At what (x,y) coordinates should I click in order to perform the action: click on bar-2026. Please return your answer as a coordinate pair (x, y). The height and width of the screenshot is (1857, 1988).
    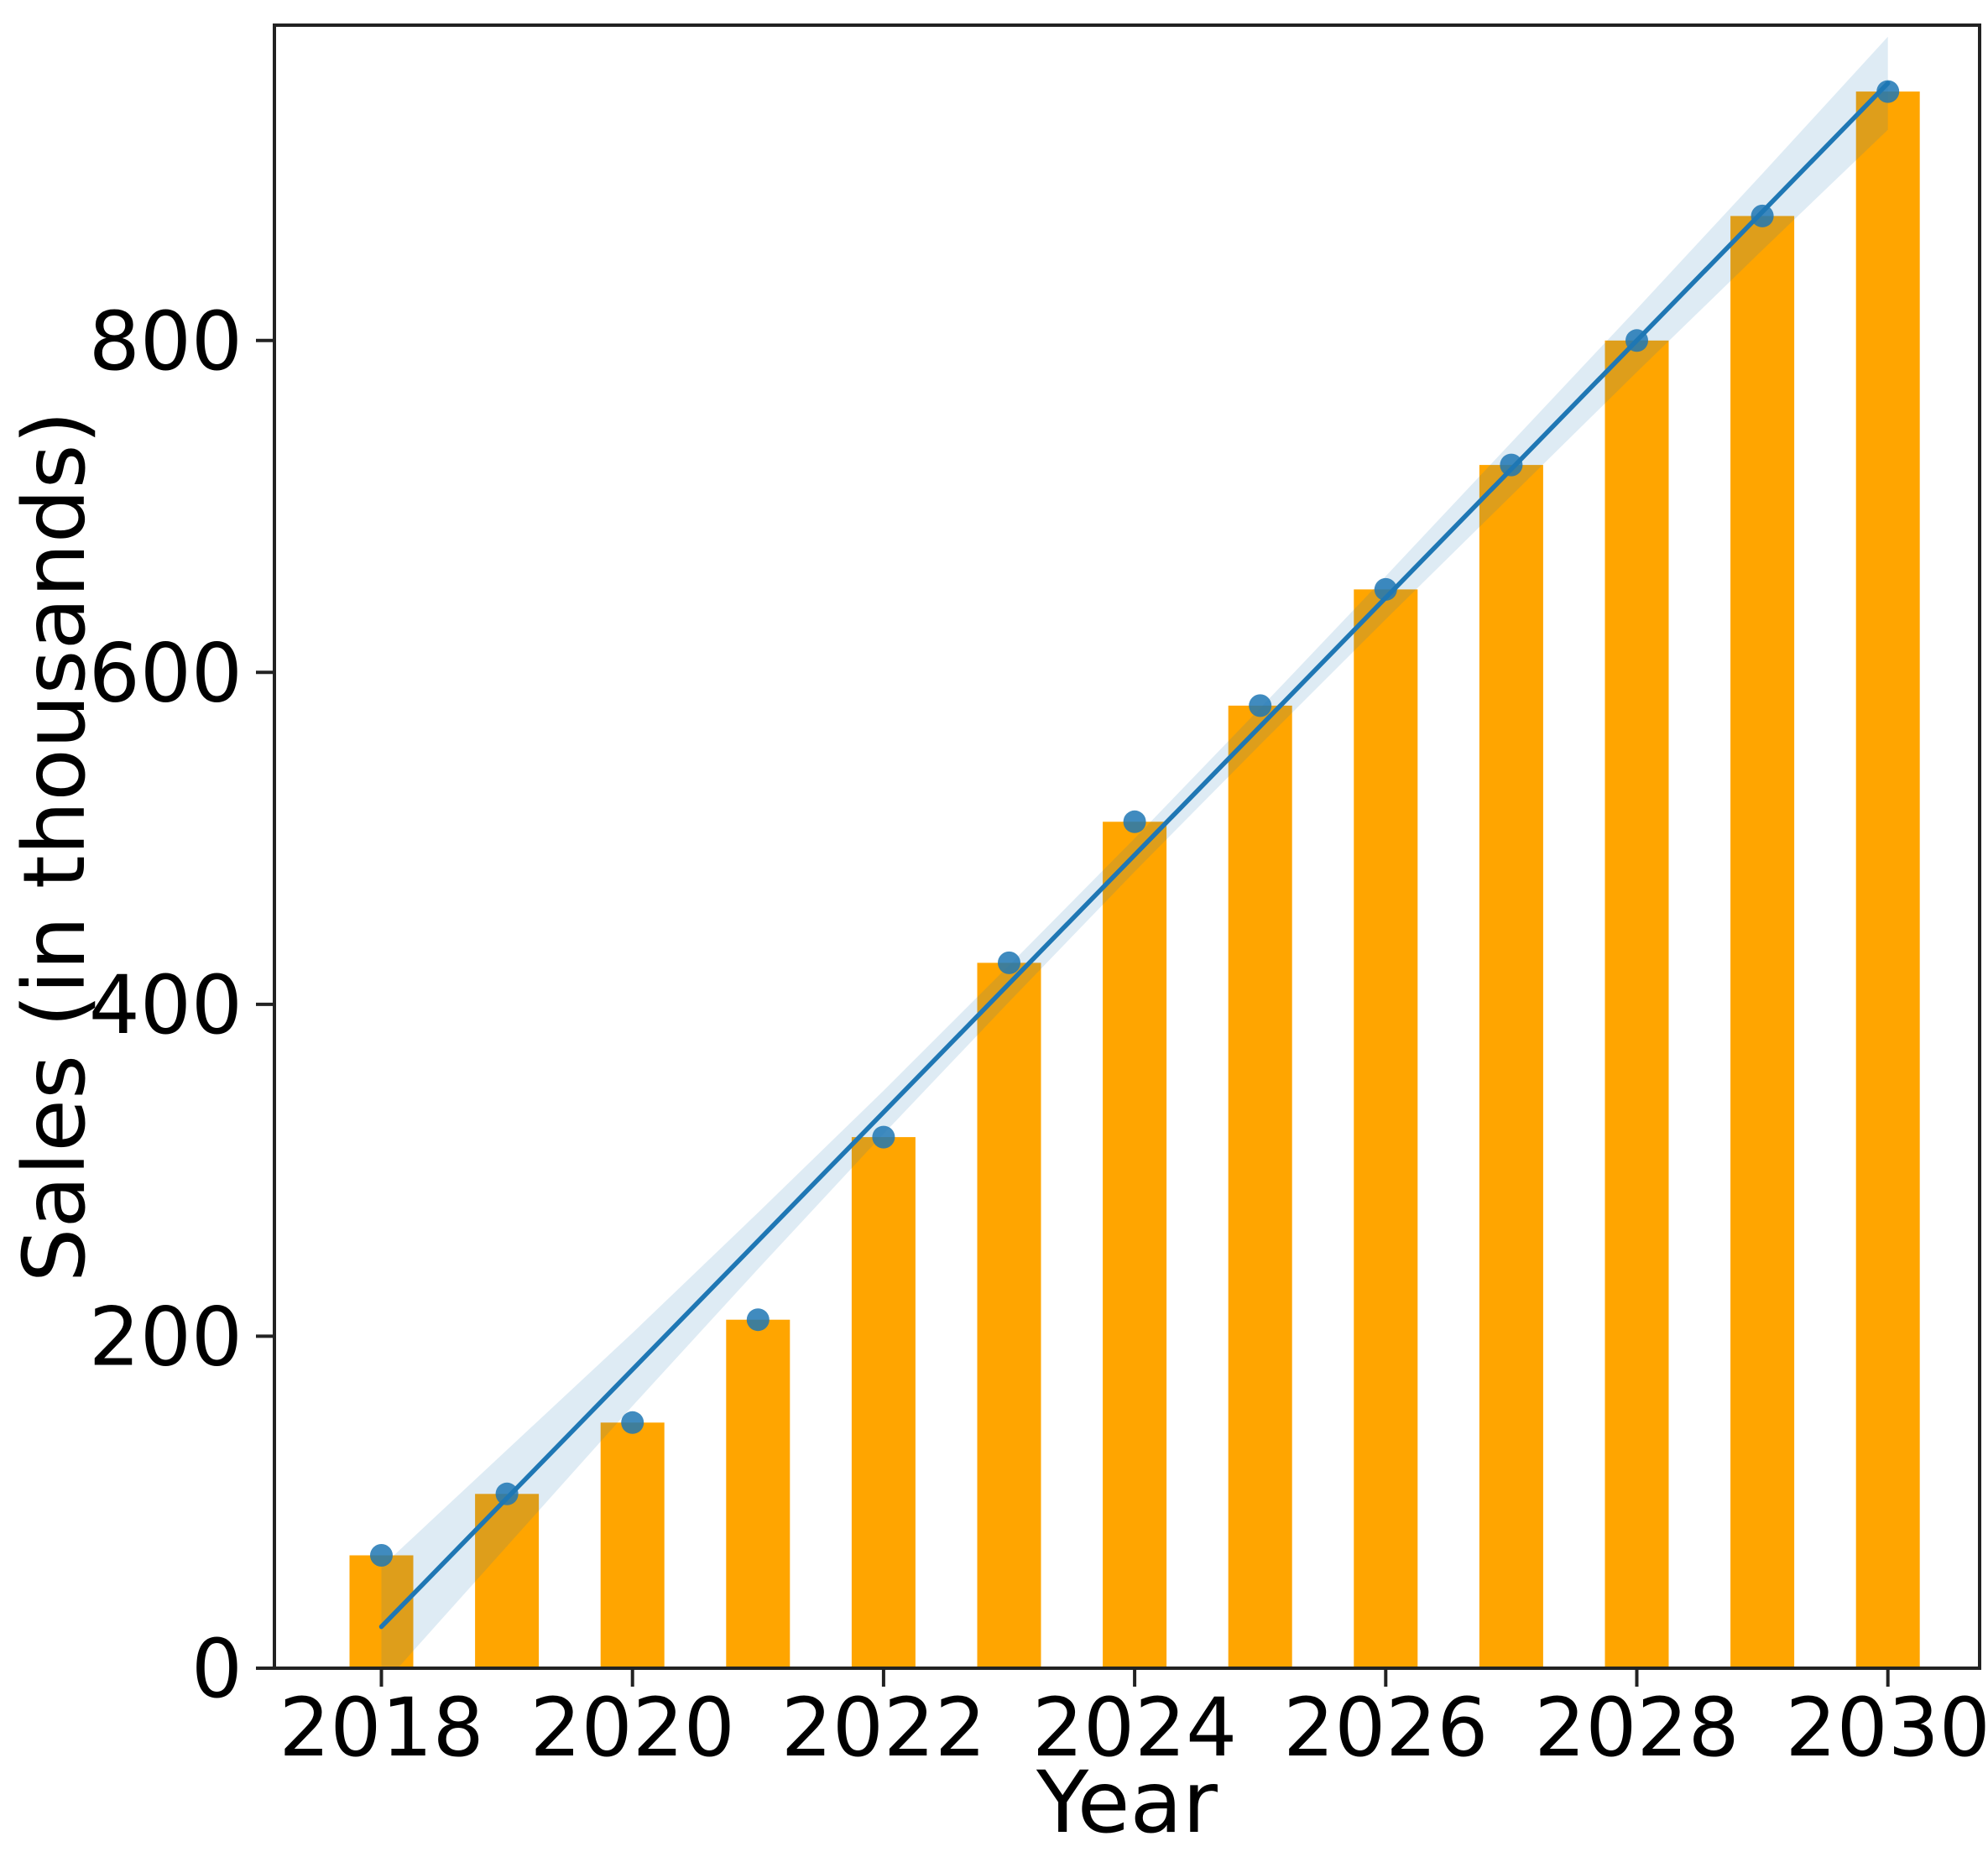
    Looking at the image, I should click on (1386, 1128).